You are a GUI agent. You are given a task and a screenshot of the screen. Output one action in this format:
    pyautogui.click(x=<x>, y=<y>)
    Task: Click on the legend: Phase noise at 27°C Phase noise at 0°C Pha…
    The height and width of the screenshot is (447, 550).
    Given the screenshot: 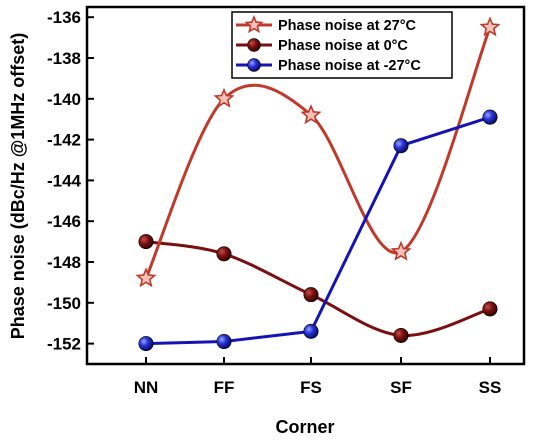 What is the action you would take?
    pyautogui.click(x=342, y=45)
    